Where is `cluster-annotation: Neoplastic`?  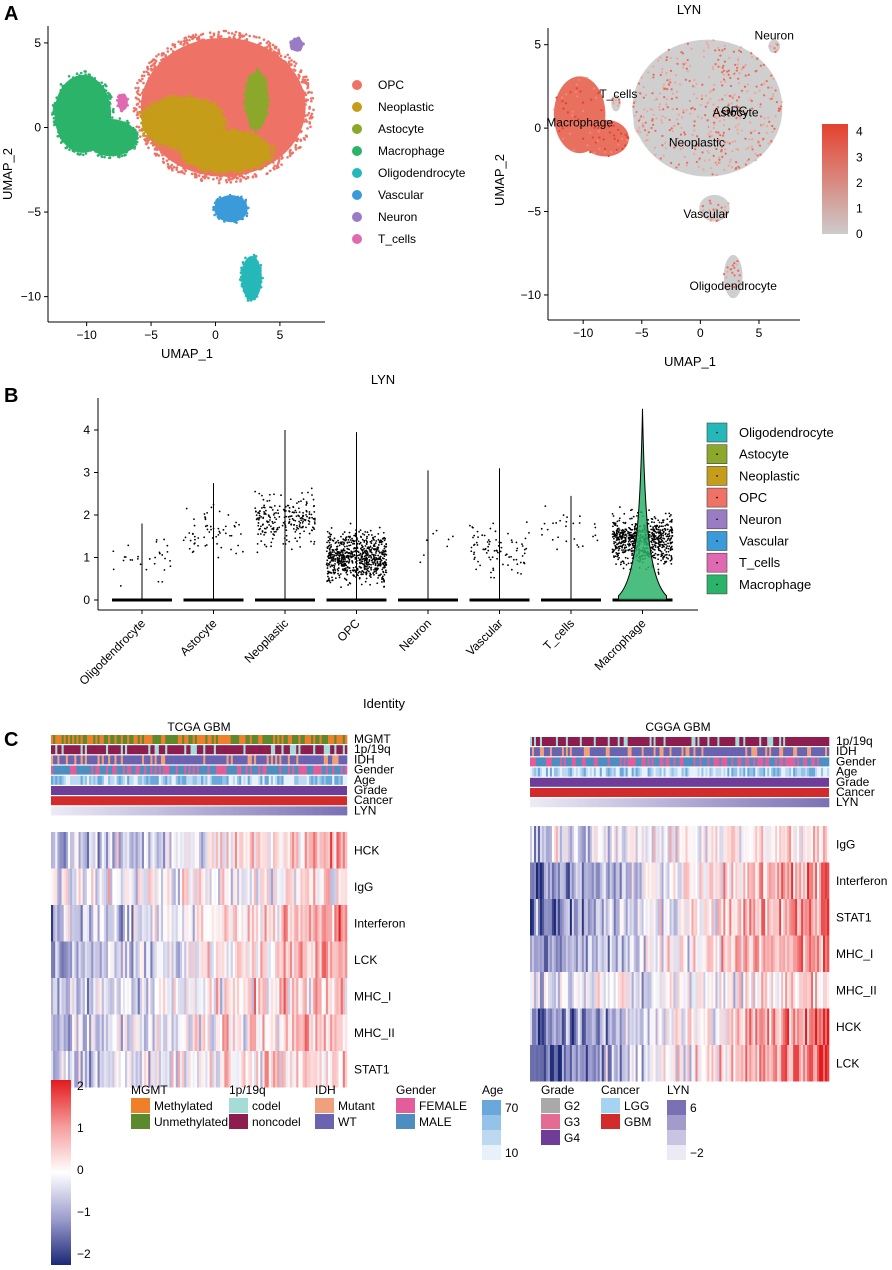 cluster-annotation: Neoplastic is located at coordinates (697, 142).